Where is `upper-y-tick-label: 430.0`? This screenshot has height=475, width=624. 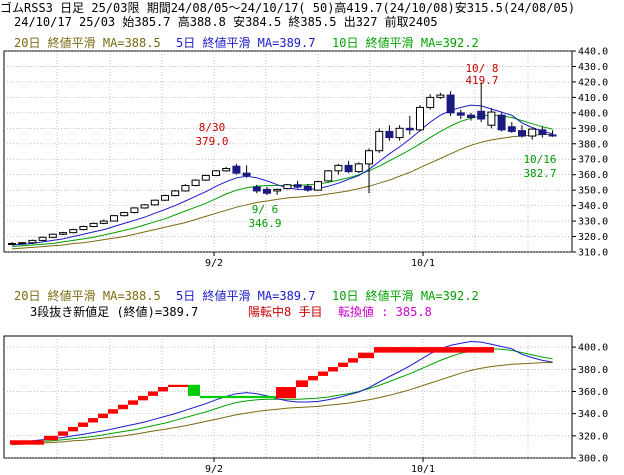
upper-y-tick-label: 430.0 is located at coordinates (593, 67).